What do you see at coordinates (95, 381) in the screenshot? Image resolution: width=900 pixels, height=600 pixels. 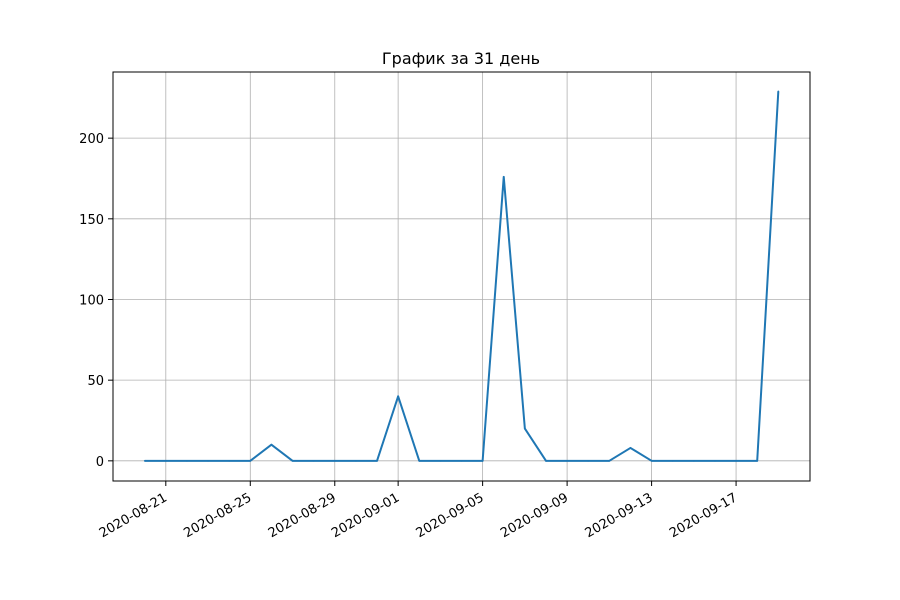 I see `y-tick-label: 50` at bounding box center [95, 381].